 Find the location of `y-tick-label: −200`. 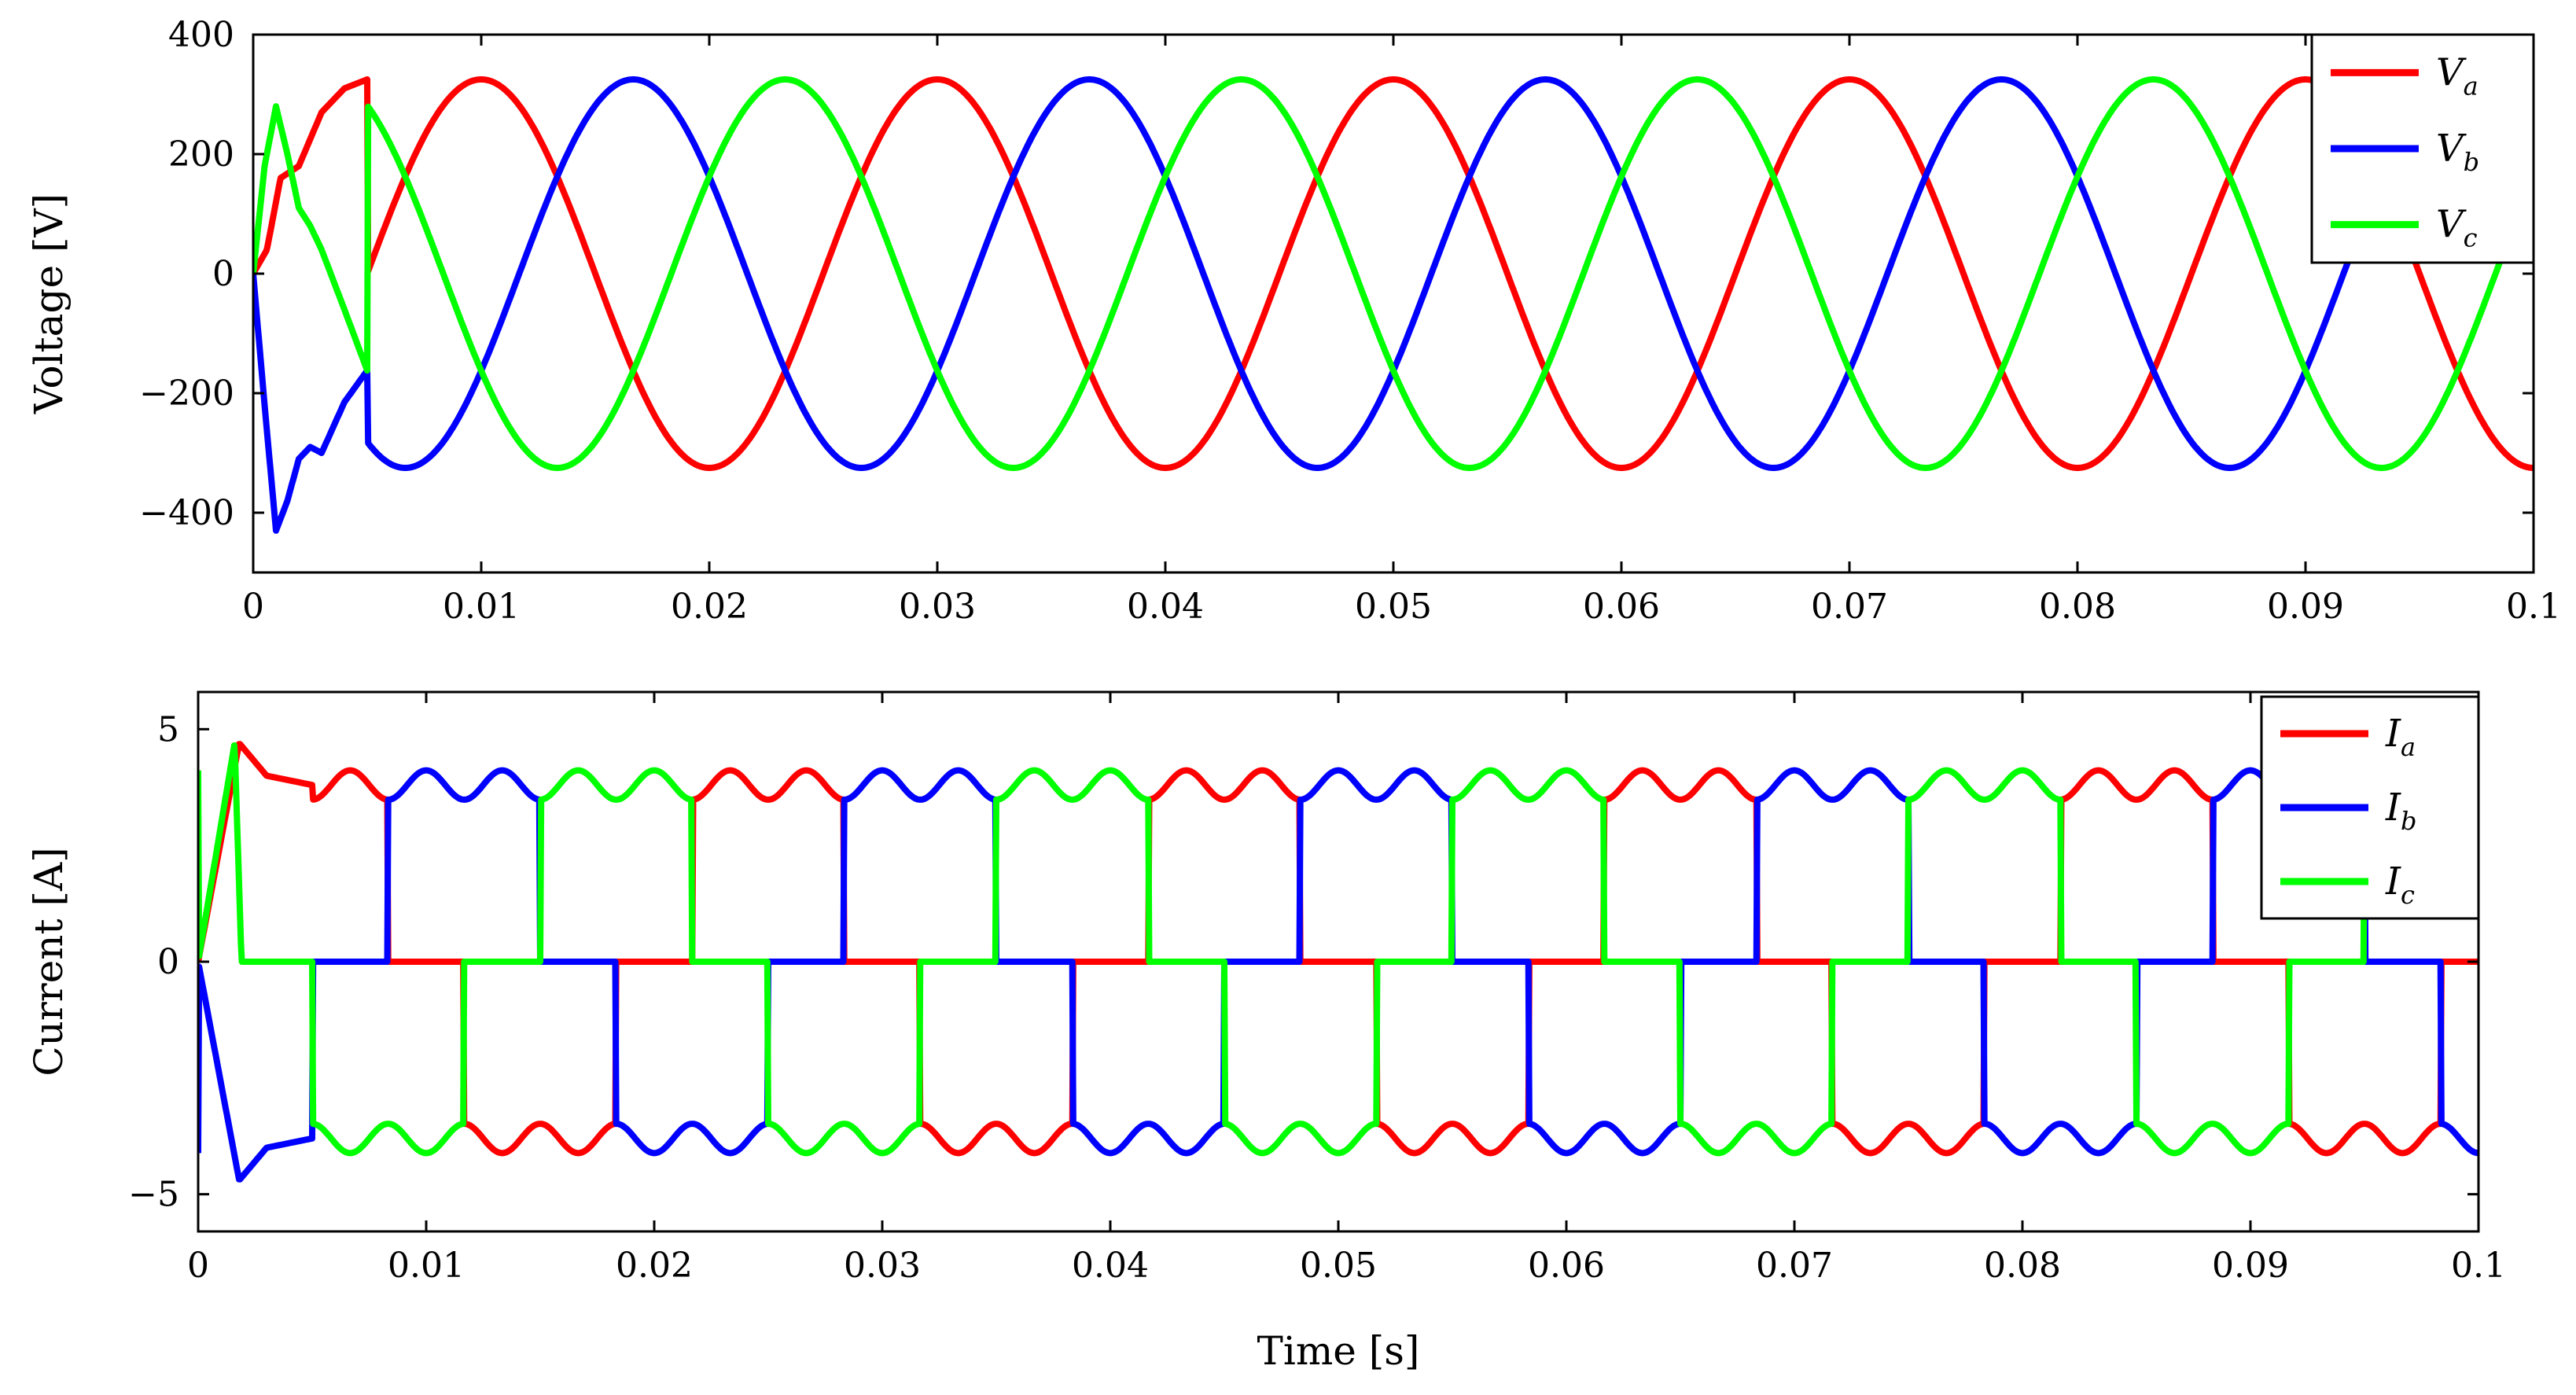

y-tick-label: −200 is located at coordinates (186, 394).